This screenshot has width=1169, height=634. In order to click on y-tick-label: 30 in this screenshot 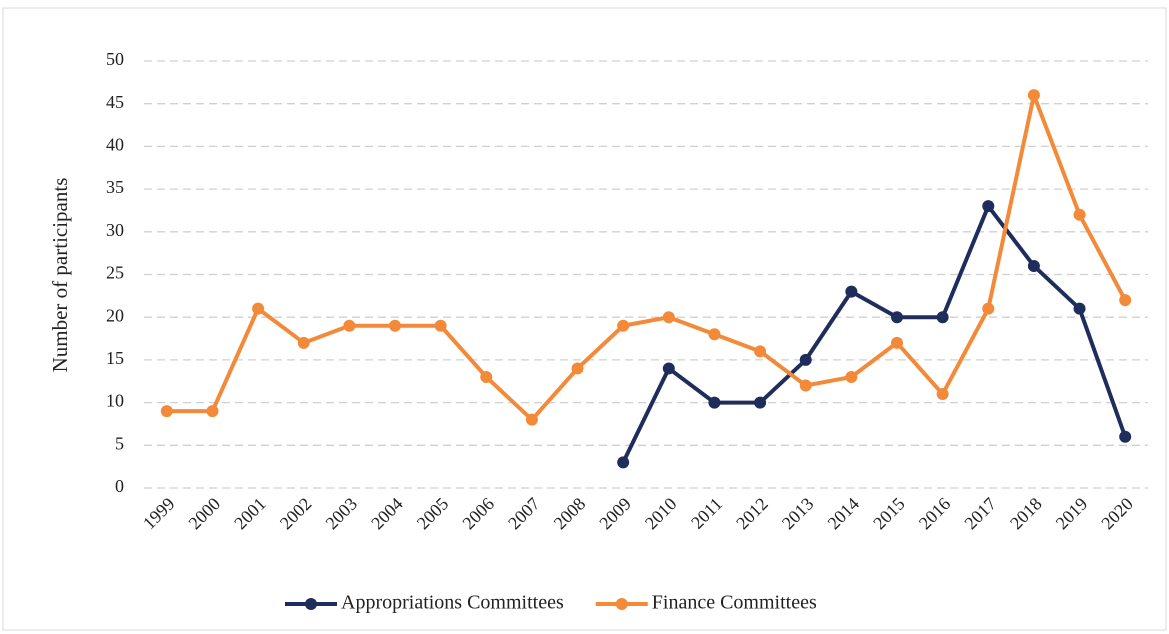, I will do `click(115, 230)`.